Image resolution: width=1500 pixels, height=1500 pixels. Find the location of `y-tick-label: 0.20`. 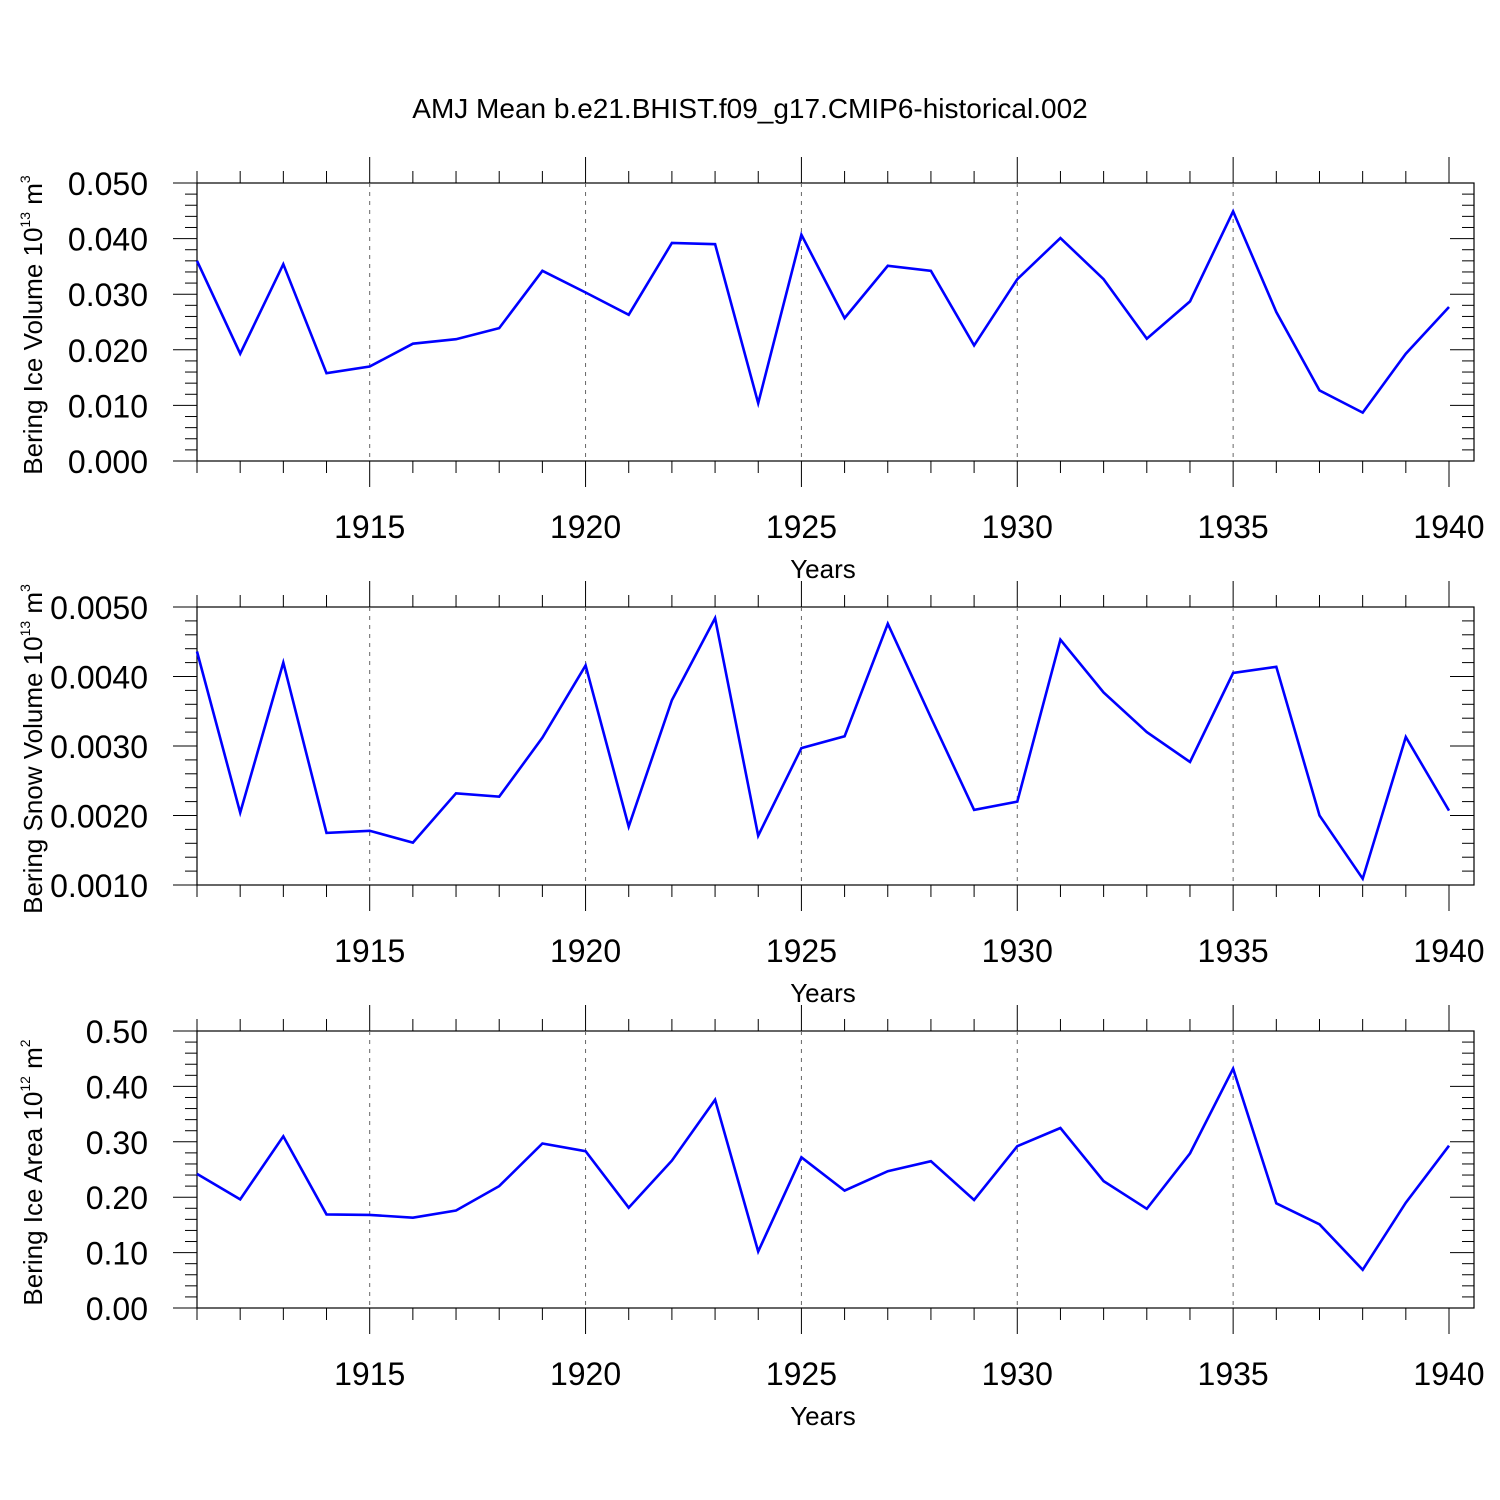

y-tick-label: 0.20 is located at coordinates (117, 1198).